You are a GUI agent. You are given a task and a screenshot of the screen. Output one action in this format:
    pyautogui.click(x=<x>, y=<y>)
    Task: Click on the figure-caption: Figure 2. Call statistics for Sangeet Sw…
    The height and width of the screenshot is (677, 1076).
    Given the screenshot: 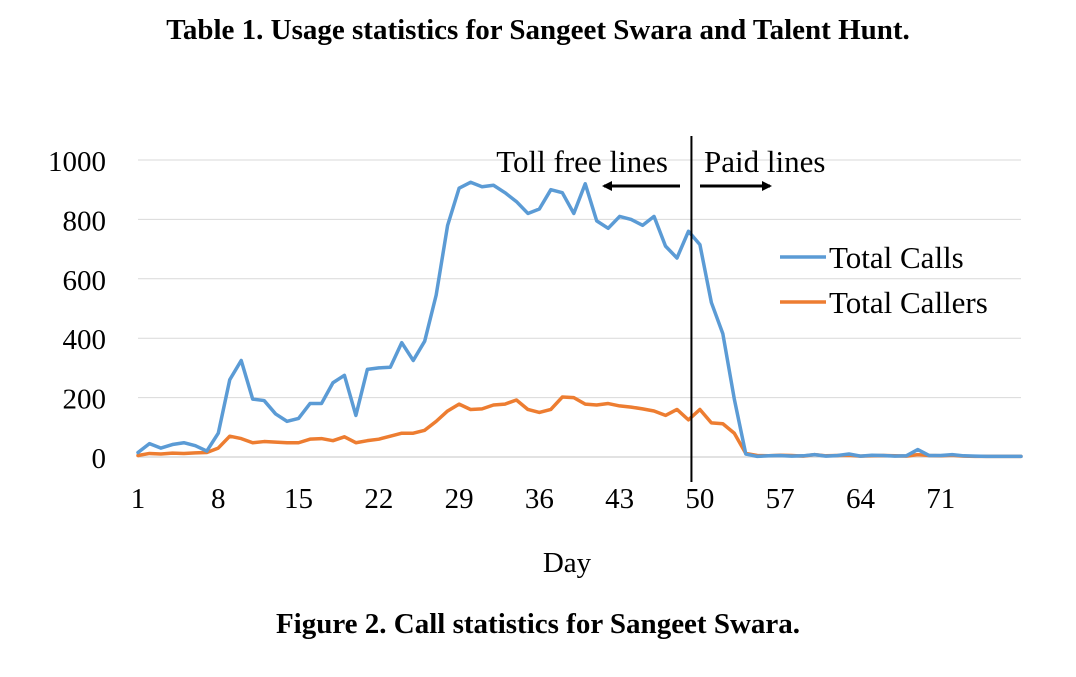 What is the action you would take?
    pyautogui.click(x=538, y=624)
    